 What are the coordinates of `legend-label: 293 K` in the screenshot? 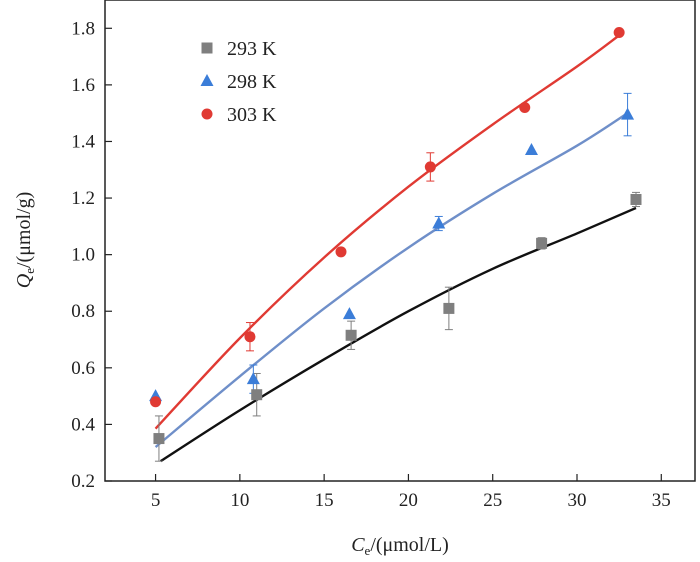 It's located at (252, 49).